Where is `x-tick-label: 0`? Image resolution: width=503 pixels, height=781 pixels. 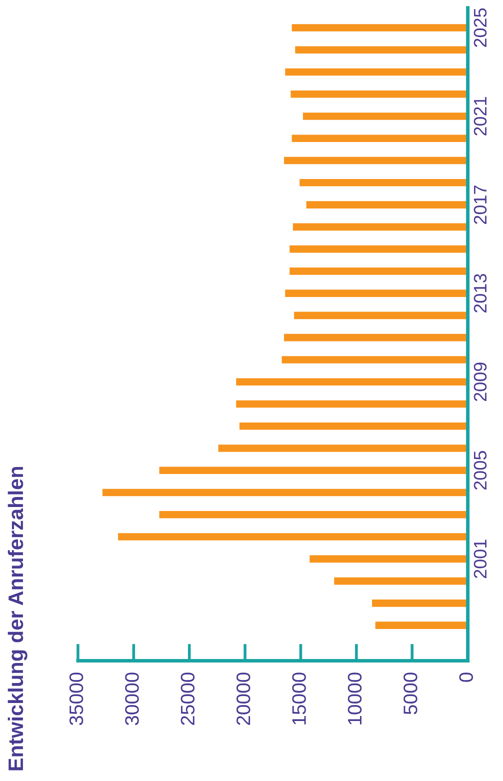
x-tick-label: 0 is located at coordinates (466, 677).